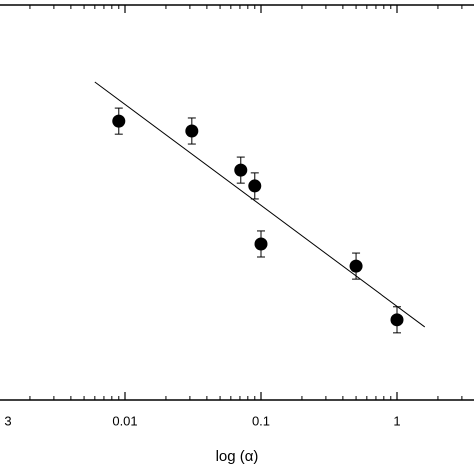 The width and height of the screenshot is (474, 474). What do you see at coordinates (7, 420) in the screenshot?
I see `x-tick-label: 3` at bounding box center [7, 420].